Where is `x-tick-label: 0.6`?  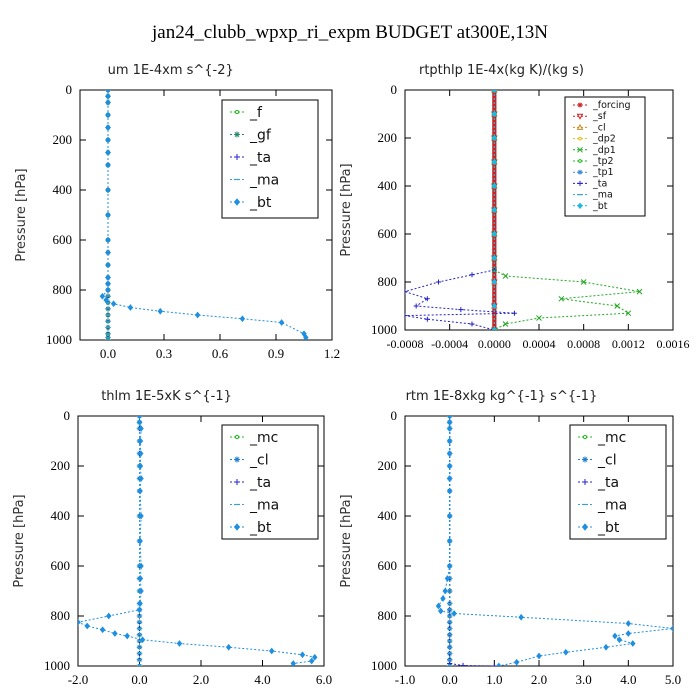 x-tick-label: 0.6 is located at coordinates (220, 353).